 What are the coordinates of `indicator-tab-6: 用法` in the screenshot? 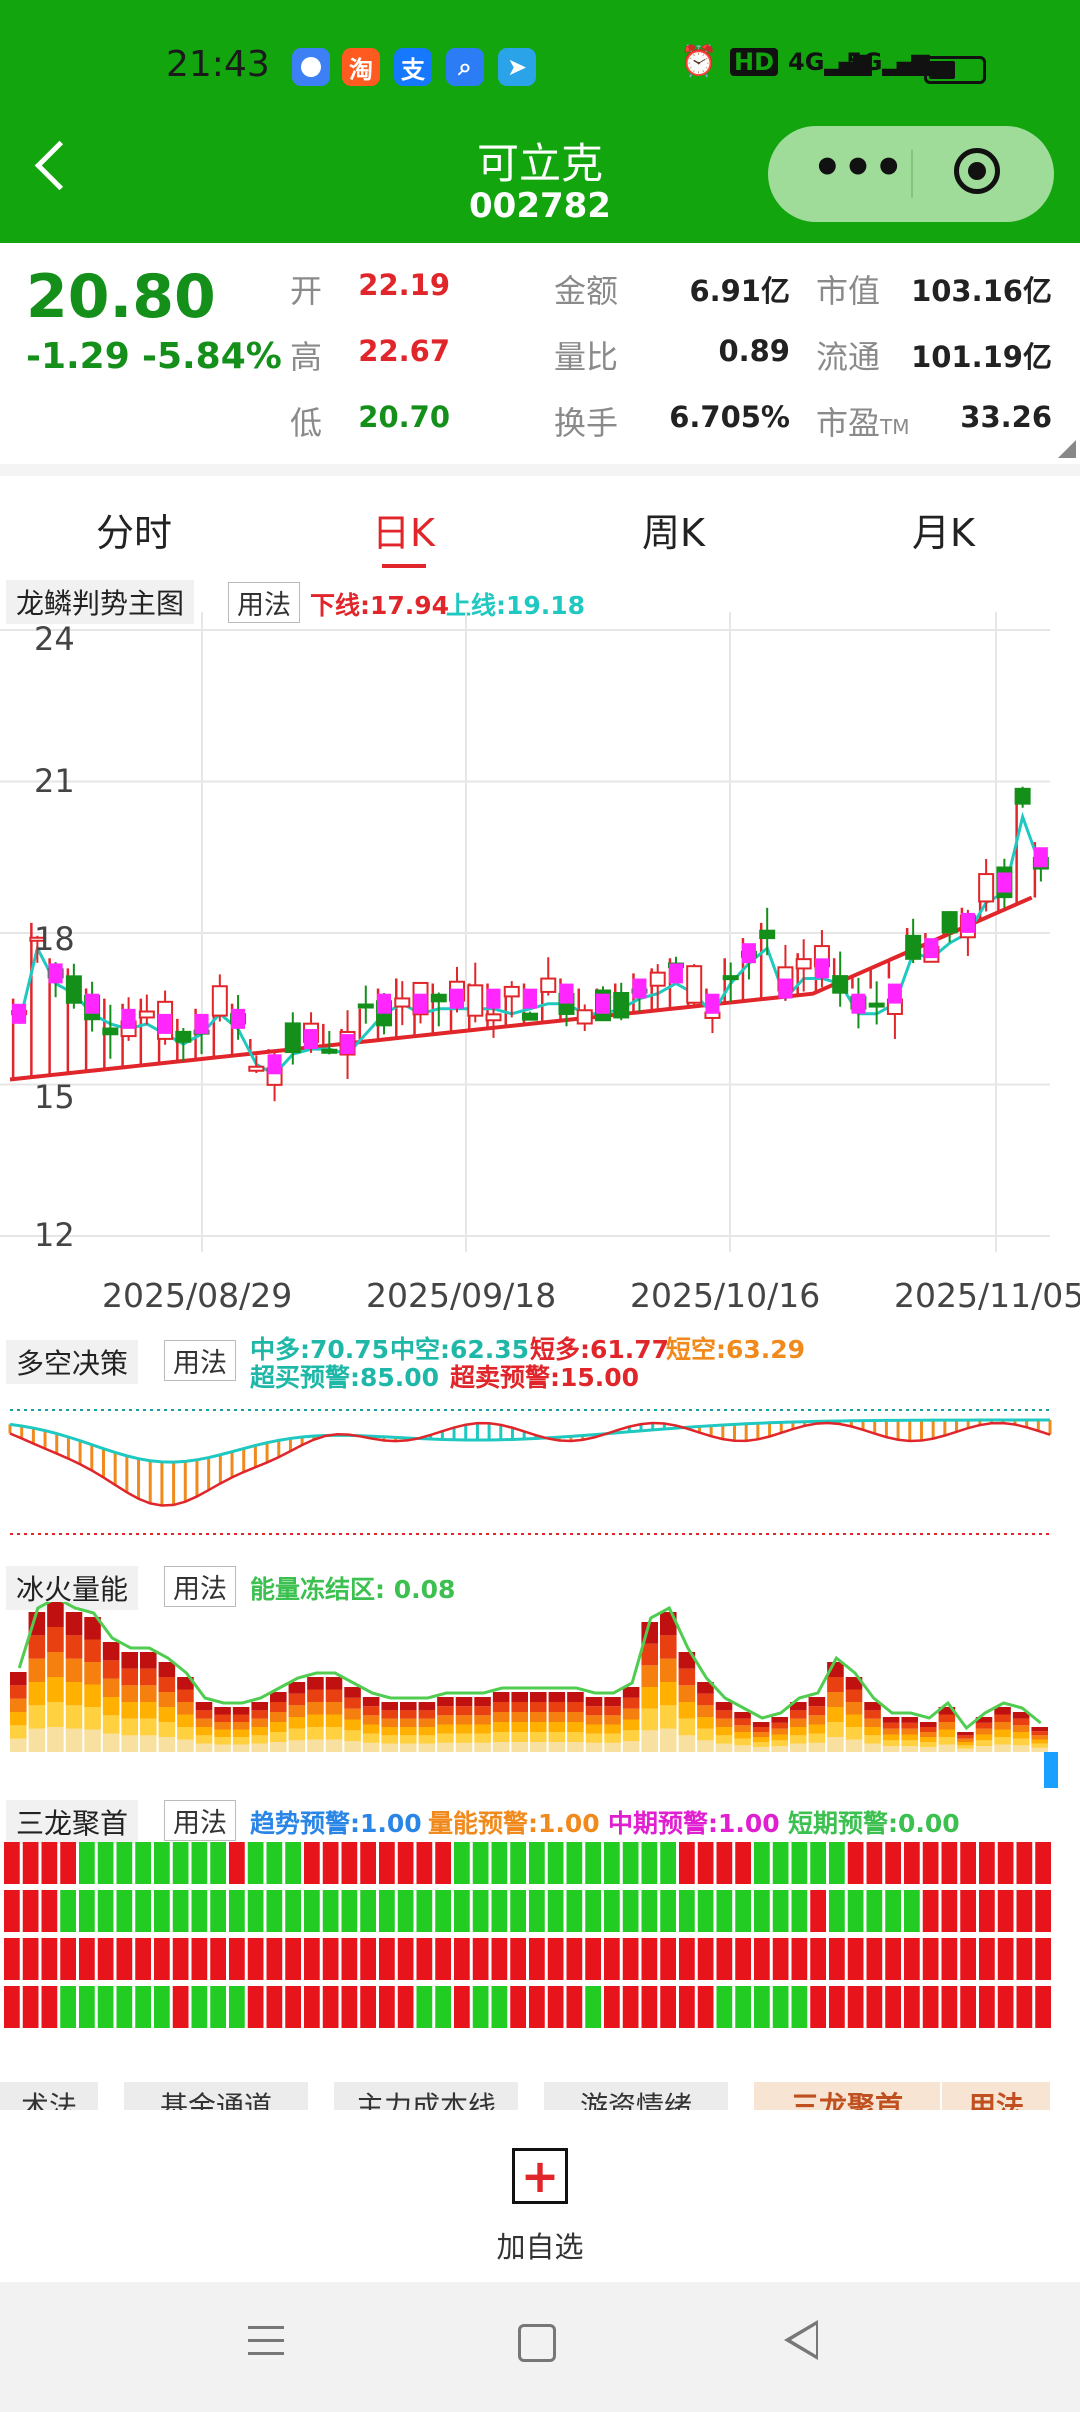 It's located at (996, 2096).